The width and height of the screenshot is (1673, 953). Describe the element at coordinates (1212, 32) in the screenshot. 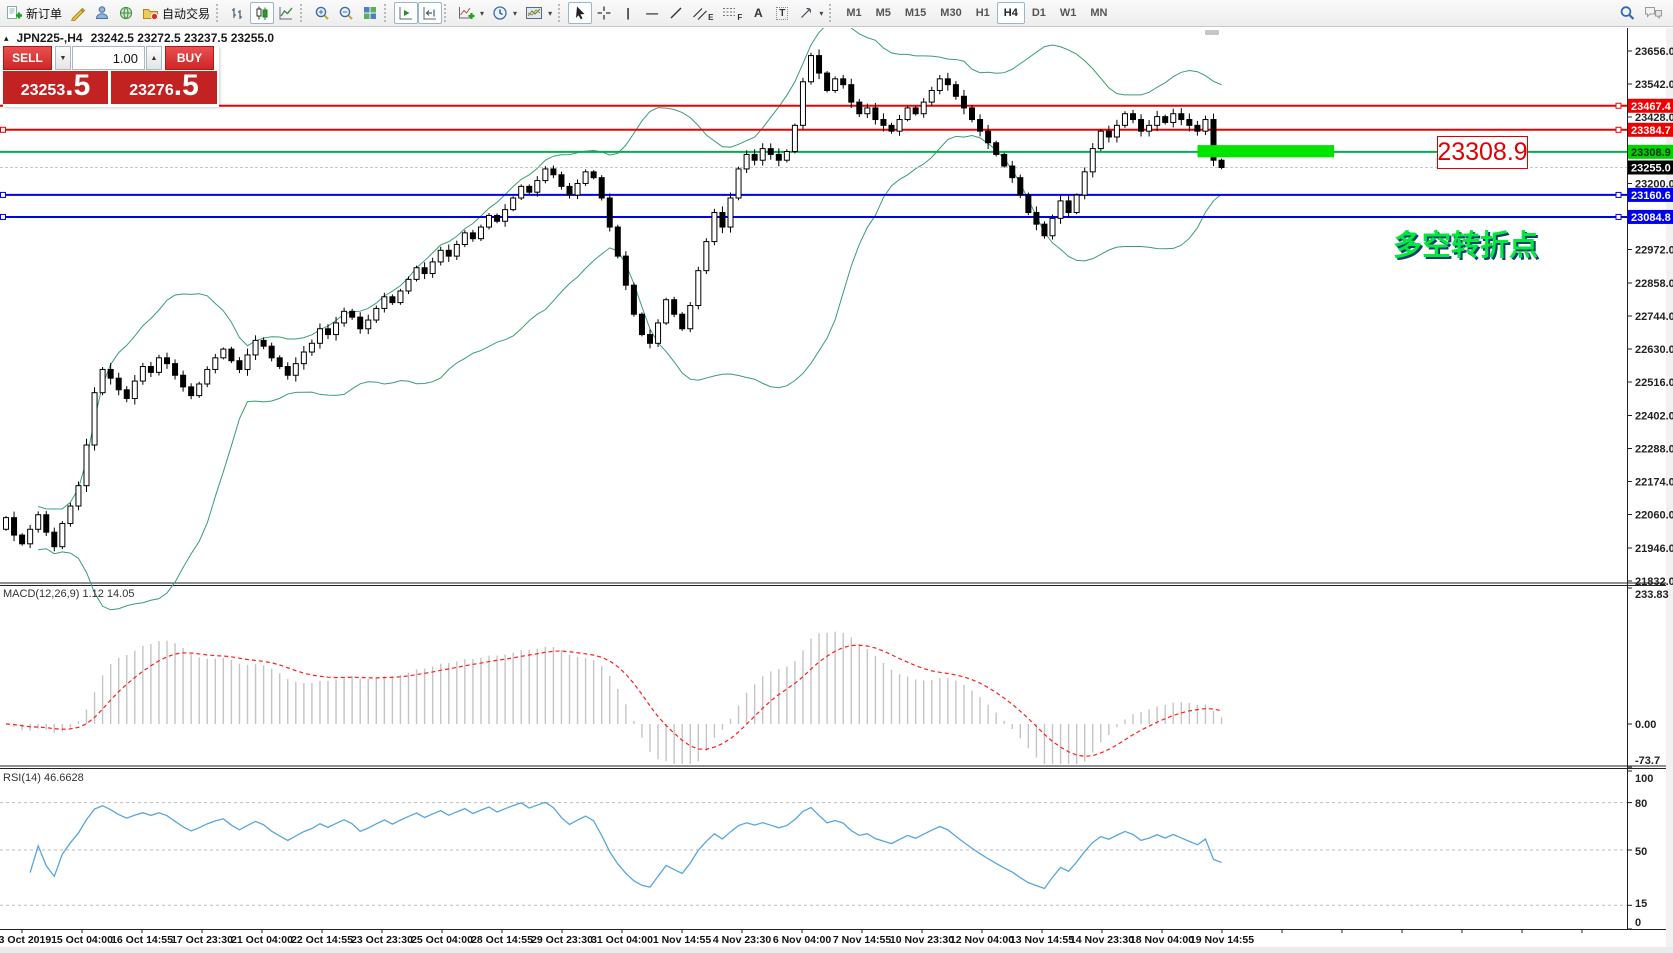

I see `chart-scrollbar-thumb` at that location.